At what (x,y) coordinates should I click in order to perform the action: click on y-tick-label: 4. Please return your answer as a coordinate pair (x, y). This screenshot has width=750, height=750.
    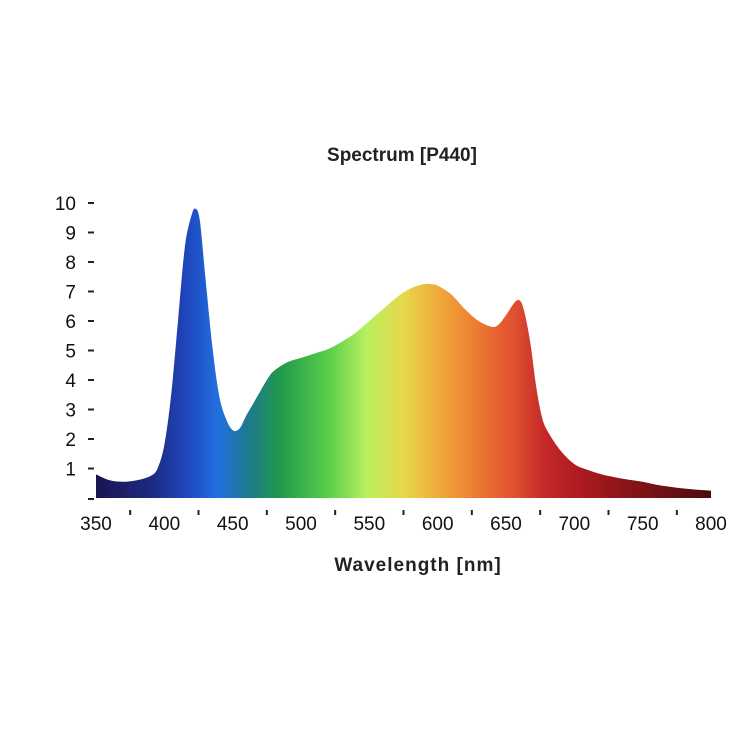
    Looking at the image, I should click on (70, 381).